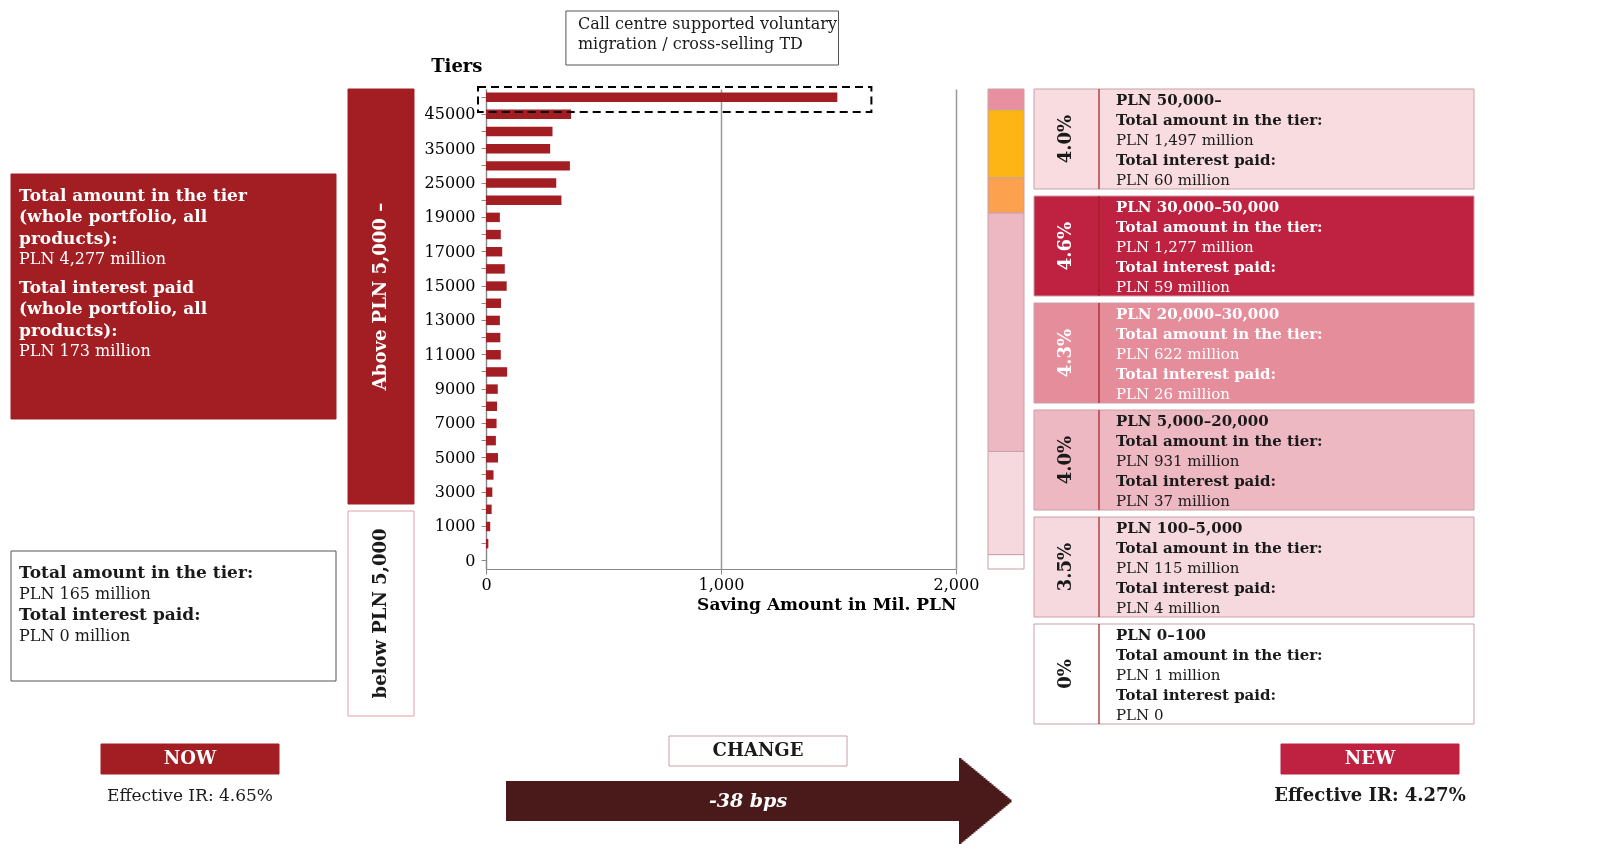  What do you see at coordinates (450, 148) in the screenshot?
I see `y-tick-label: 35000` at bounding box center [450, 148].